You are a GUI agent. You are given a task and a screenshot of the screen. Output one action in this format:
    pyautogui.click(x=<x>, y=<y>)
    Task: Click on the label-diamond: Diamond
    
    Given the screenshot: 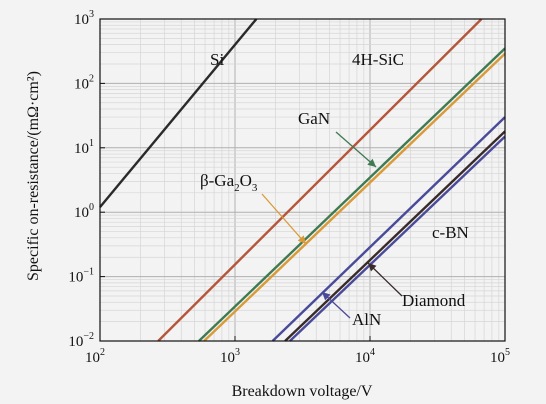 What is the action you would take?
    pyautogui.click(x=434, y=300)
    